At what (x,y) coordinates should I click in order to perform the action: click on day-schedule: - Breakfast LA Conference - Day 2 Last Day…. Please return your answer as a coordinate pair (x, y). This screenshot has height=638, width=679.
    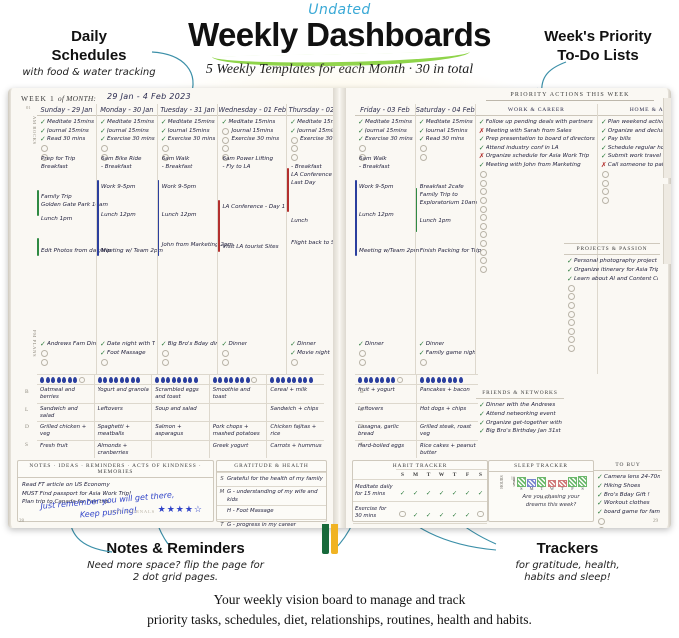
    Looking at the image, I should click on (320, 248).